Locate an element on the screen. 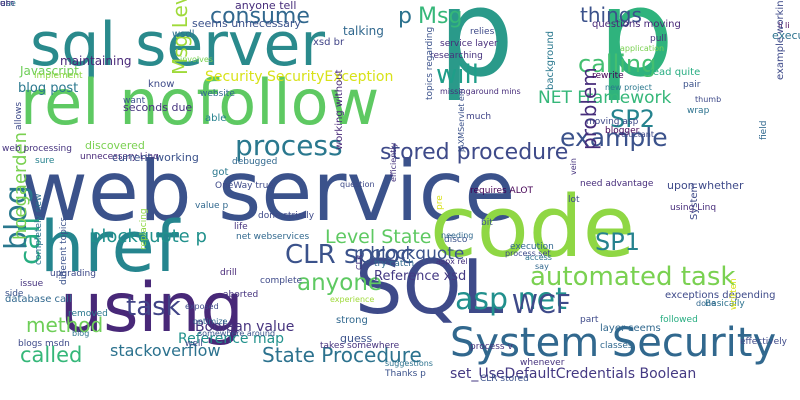 The width and height of the screenshot is (800, 400). word-sql-server: sql server is located at coordinates (178, 45).